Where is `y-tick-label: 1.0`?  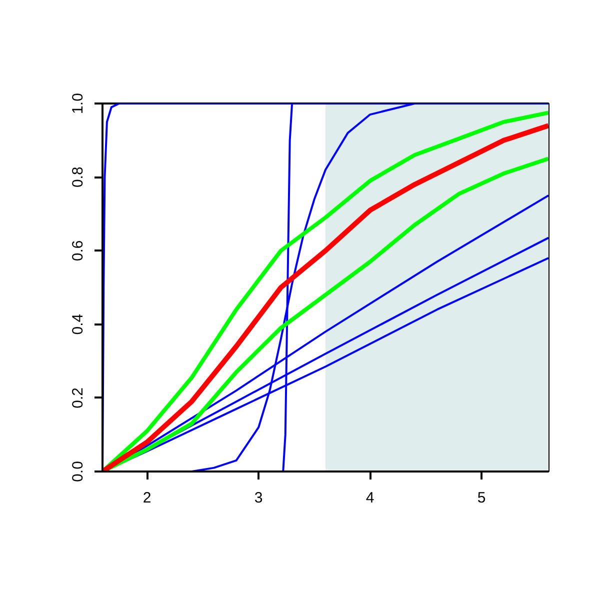
y-tick-label: 1.0 is located at coordinates (78, 103).